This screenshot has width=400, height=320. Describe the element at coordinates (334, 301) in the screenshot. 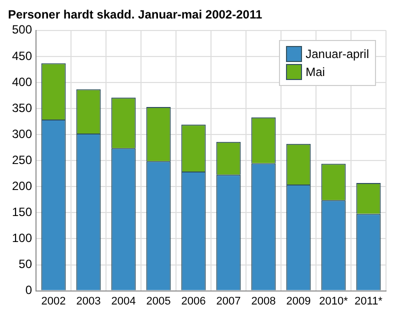

I see `x-tick-label: 2010*` at that location.